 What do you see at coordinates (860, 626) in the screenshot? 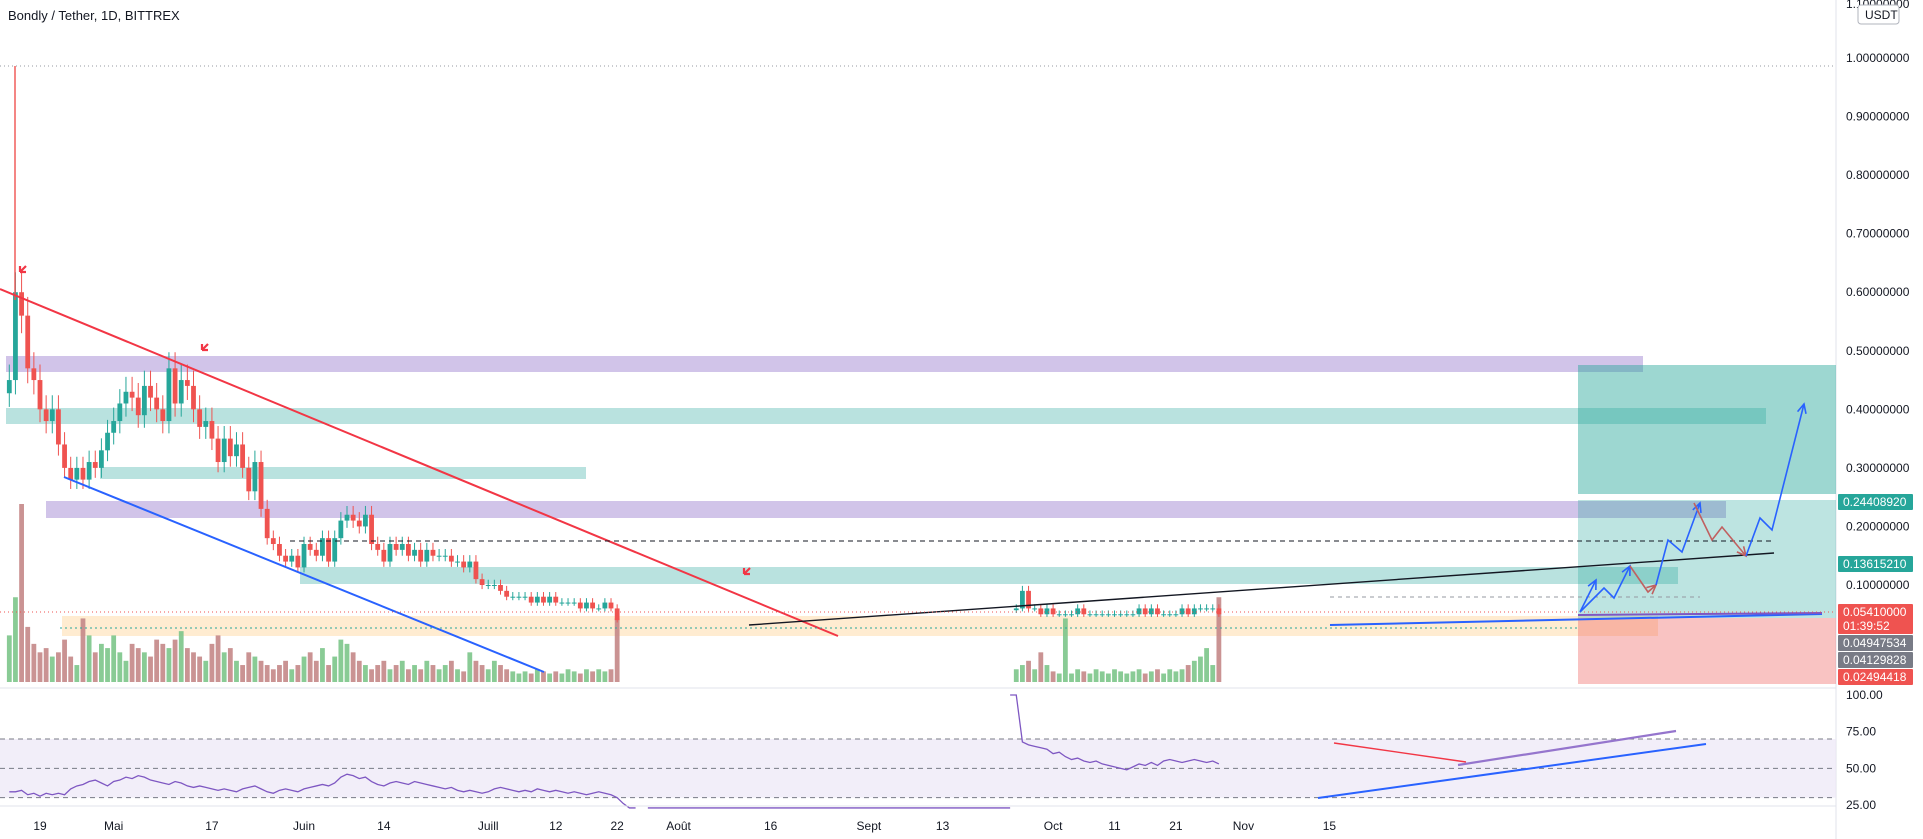
I see `orange-zone-base` at bounding box center [860, 626].